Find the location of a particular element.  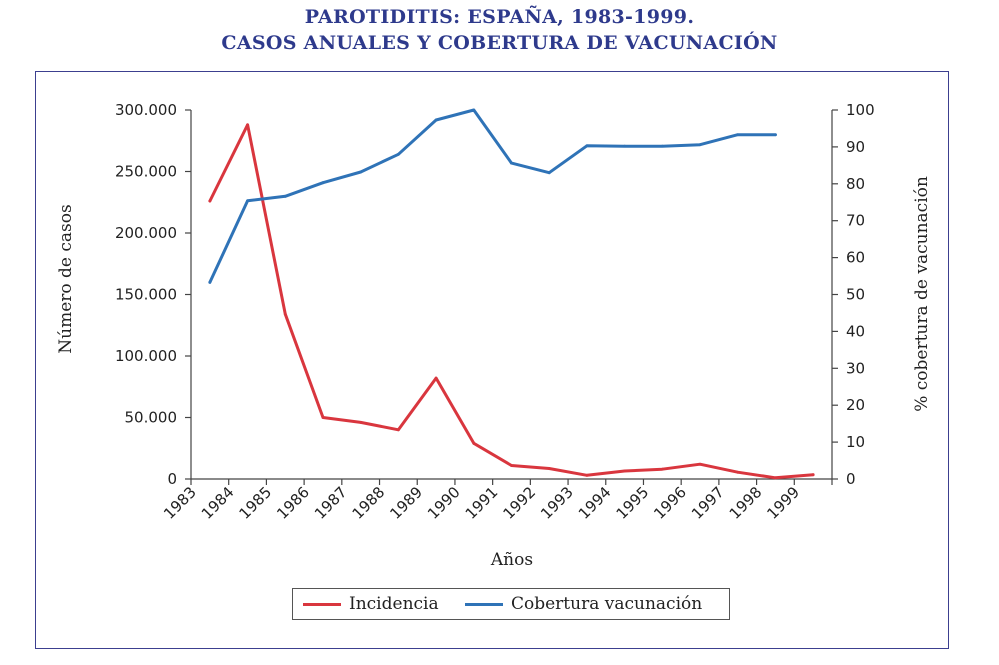

x-axis-label: Años is located at coordinates (511, 560).